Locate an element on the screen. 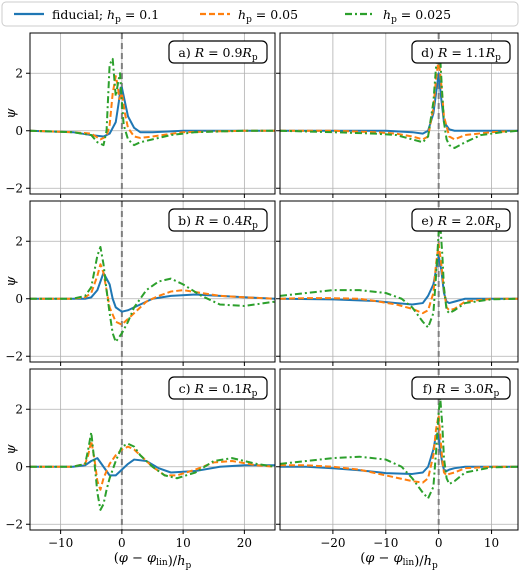 Image resolution: width=520 pixels, height=570 pixels. panel-label-text: f) R = 3.0Rp is located at coordinates (461, 390).